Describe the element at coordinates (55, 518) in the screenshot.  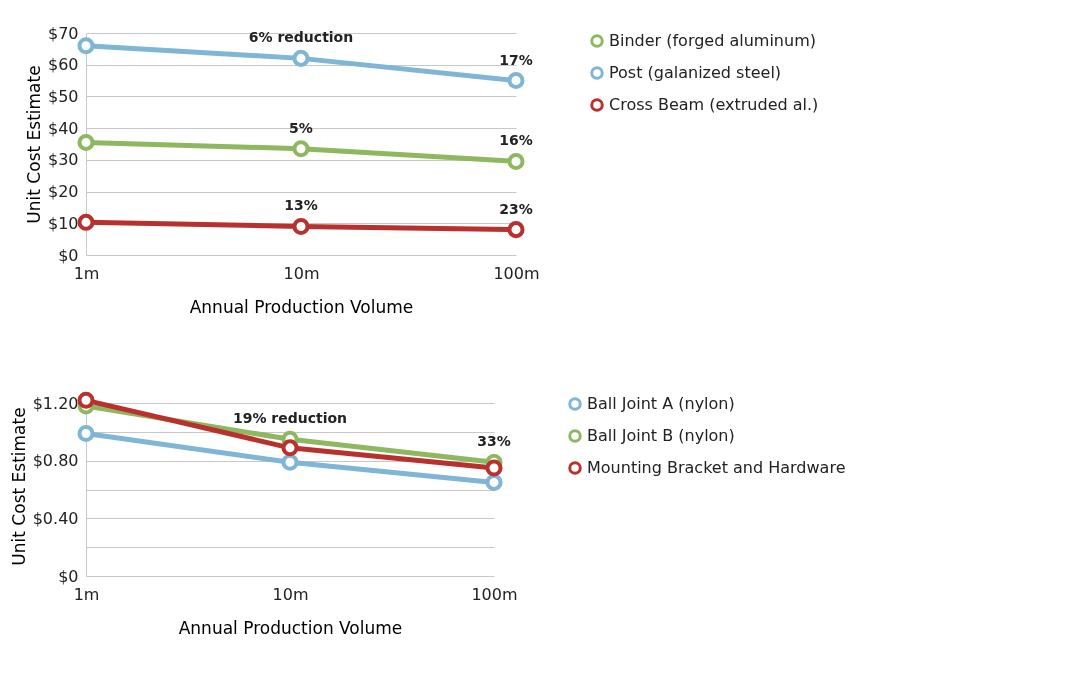
I see `y-tick-label: $0.40` at that location.